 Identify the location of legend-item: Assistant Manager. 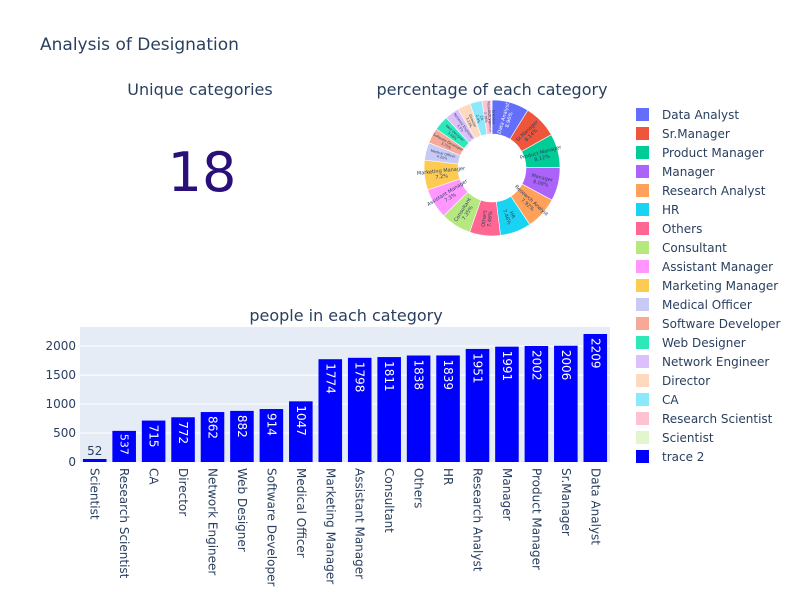
(704, 267).